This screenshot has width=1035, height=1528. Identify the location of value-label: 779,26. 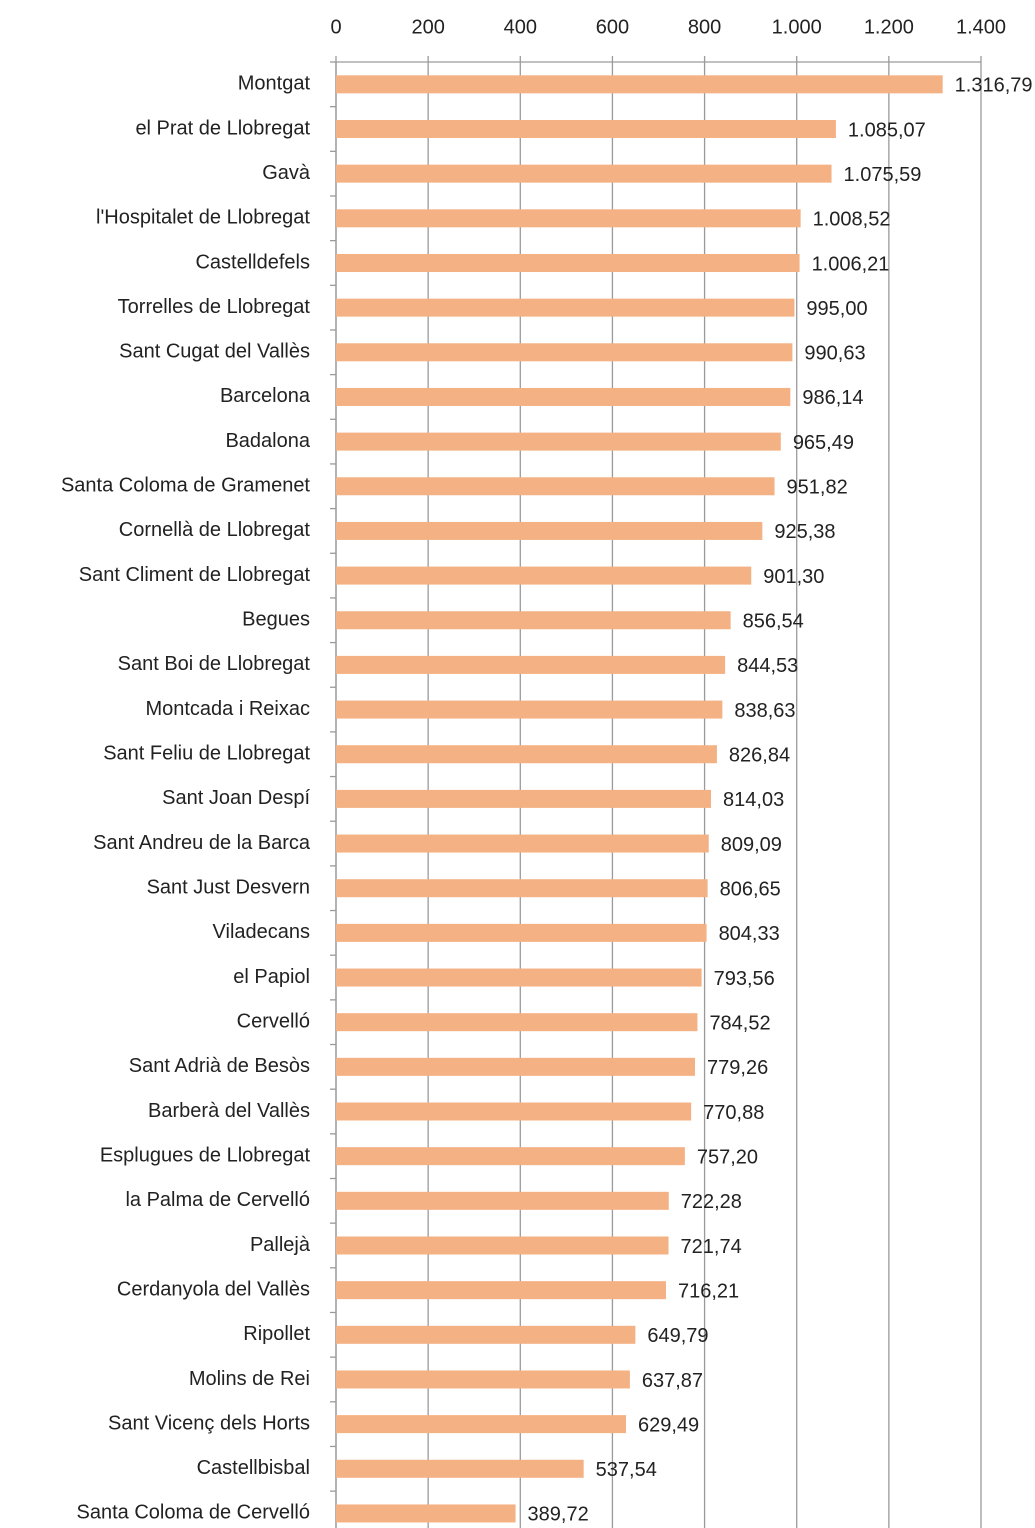
(737, 1068).